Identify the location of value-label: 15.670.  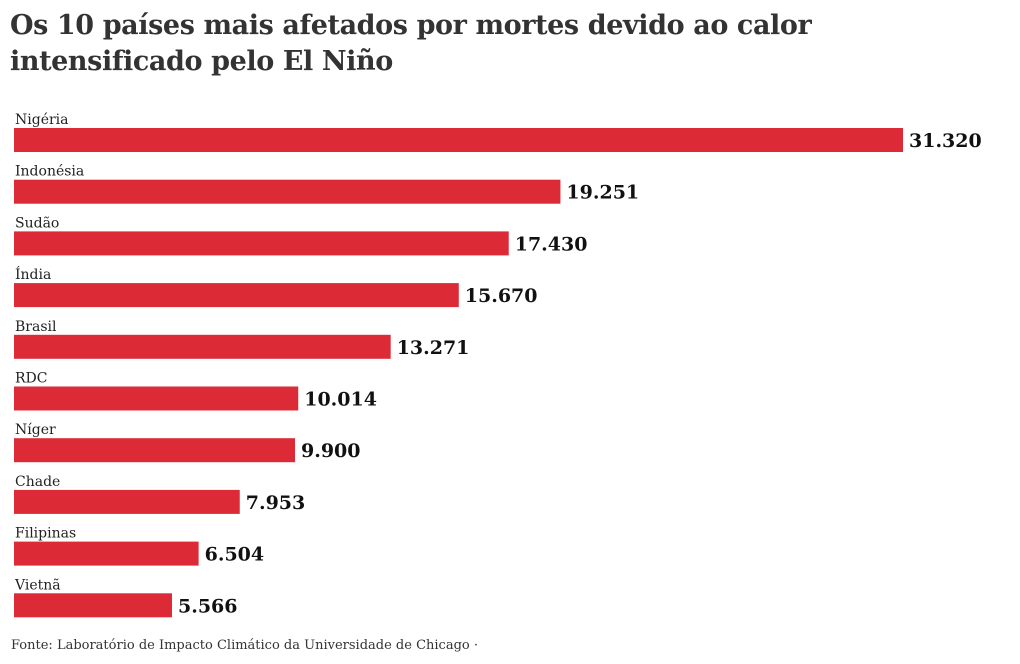
(501, 296).